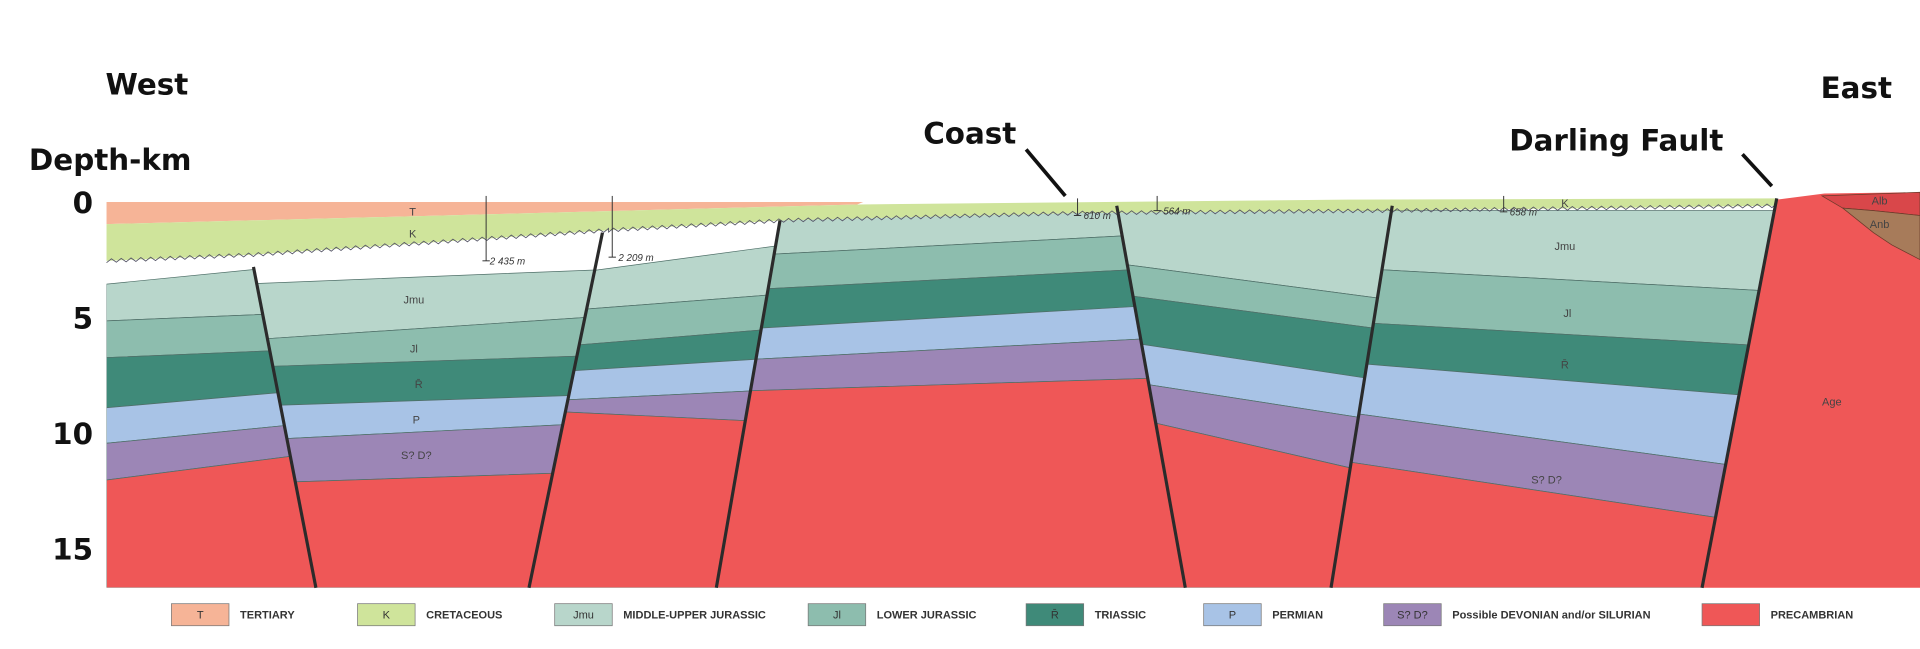 This screenshot has width=1920, height=649. I want to click on legend-name: Possible DEVONIAN and/or SILURIAN, so click(1551, 615).